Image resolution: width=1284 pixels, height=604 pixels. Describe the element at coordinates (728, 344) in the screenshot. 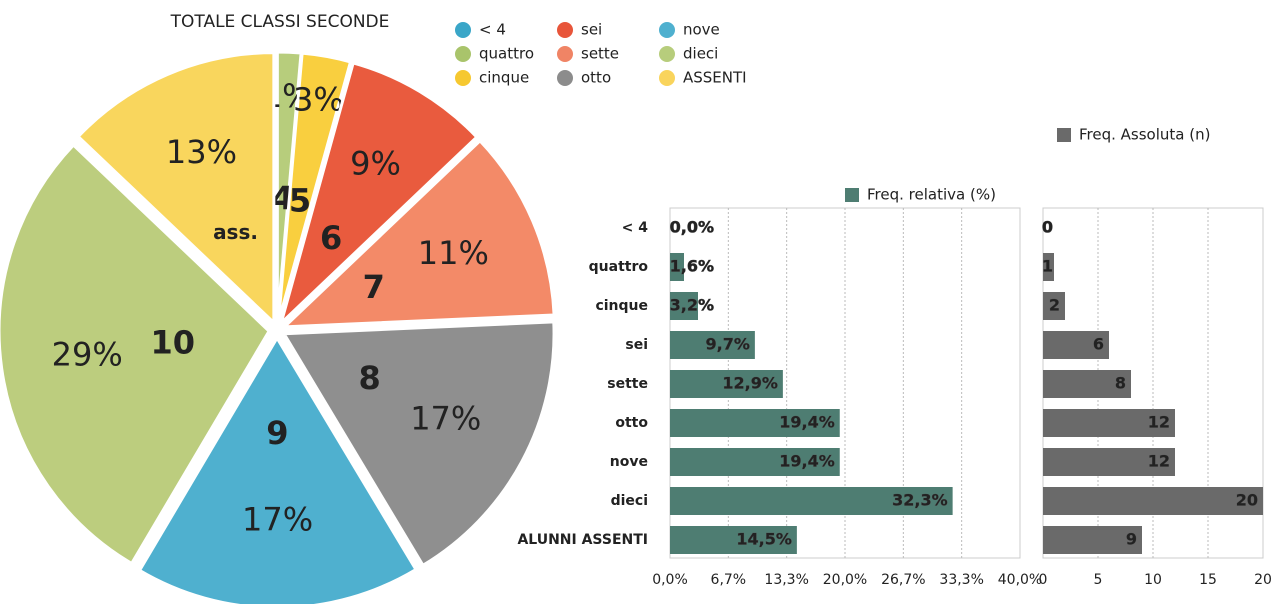

I see `value-label: 9,7%` at that location.